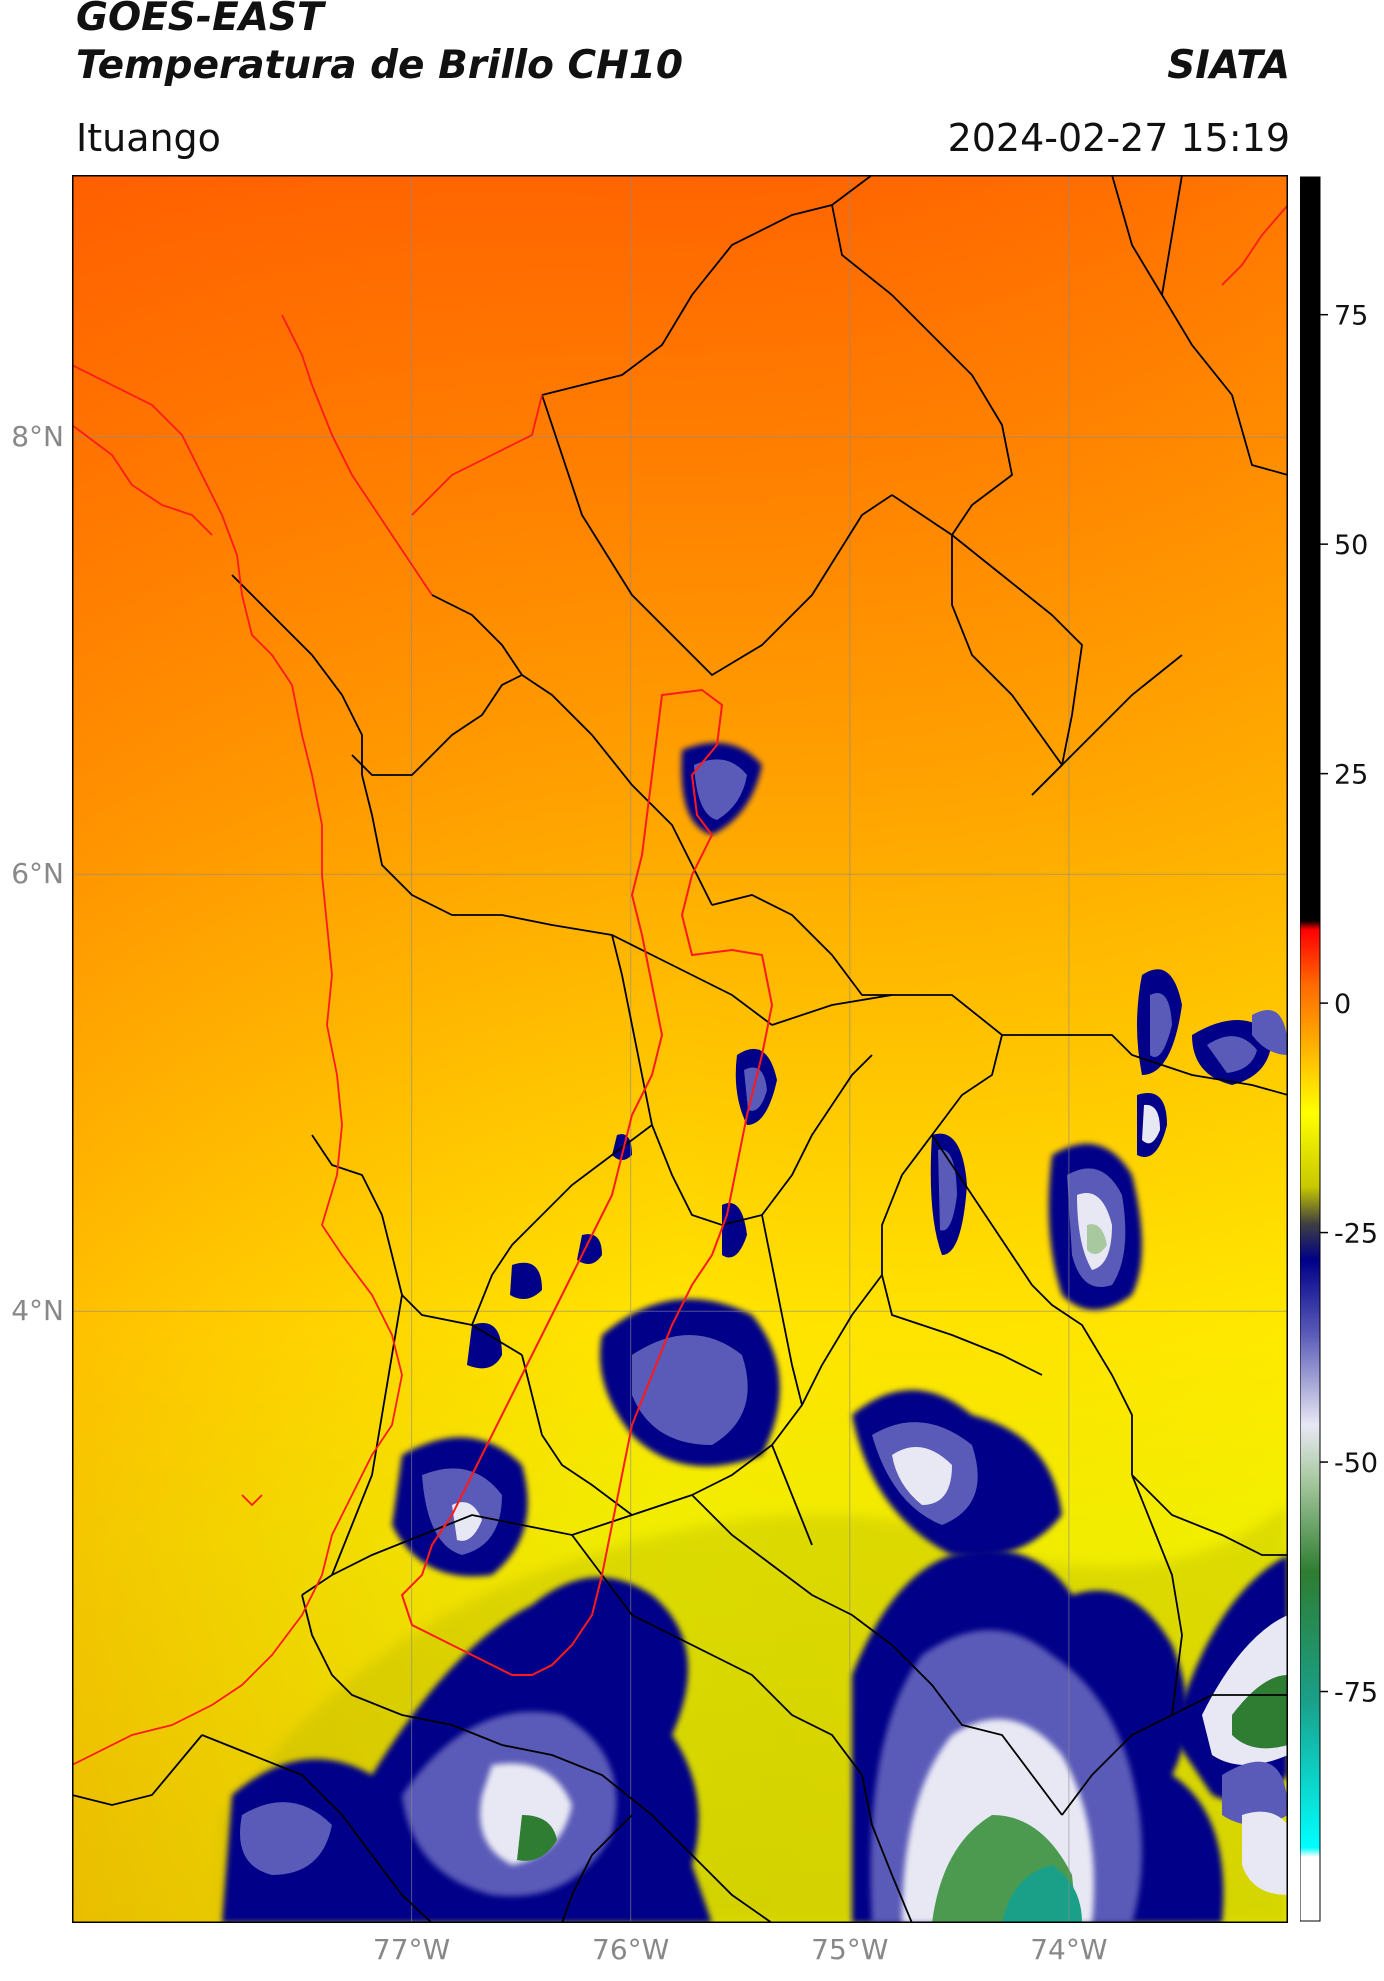  I want to click on colorbar-tick-label: 25, so click(1351, 775).